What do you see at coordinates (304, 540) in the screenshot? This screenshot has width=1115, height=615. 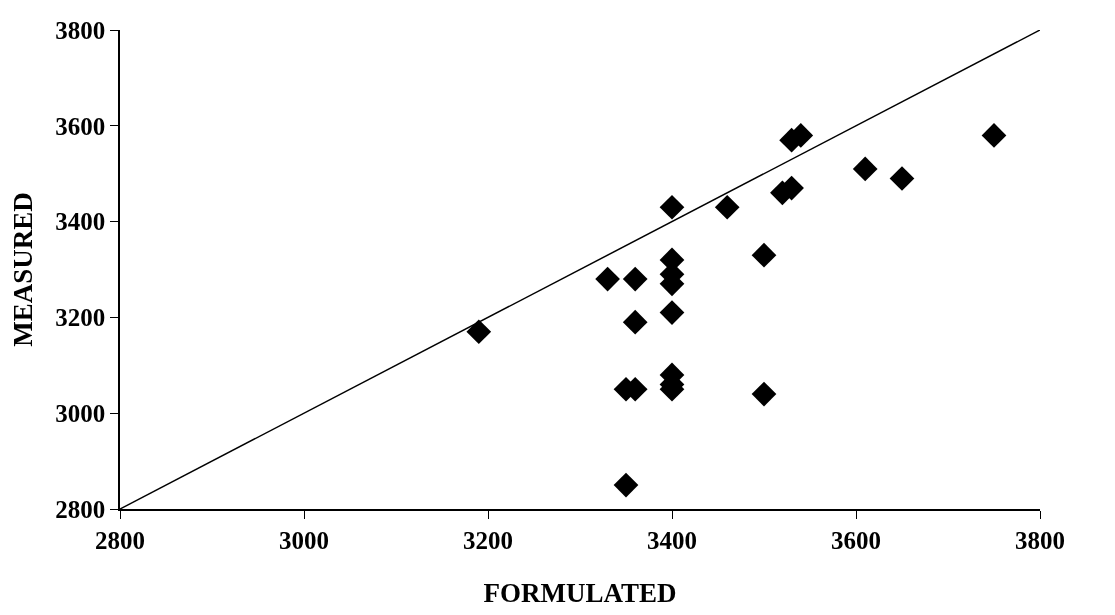 I see `x-tick-label: 3000` at bounding box center [304, 540].